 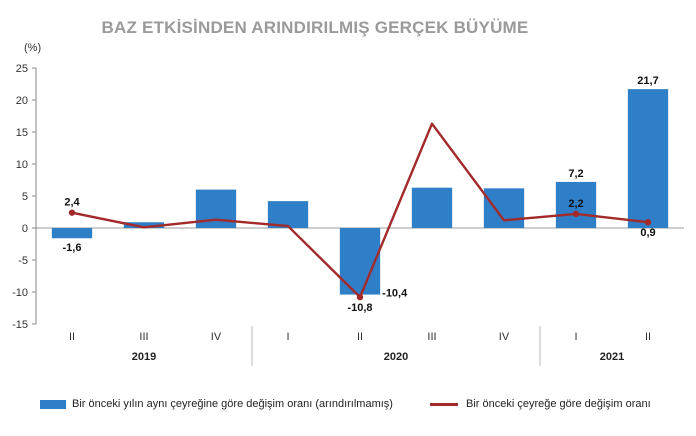 I want to click on y-tick-label: 15, so click(x=22, y=133).